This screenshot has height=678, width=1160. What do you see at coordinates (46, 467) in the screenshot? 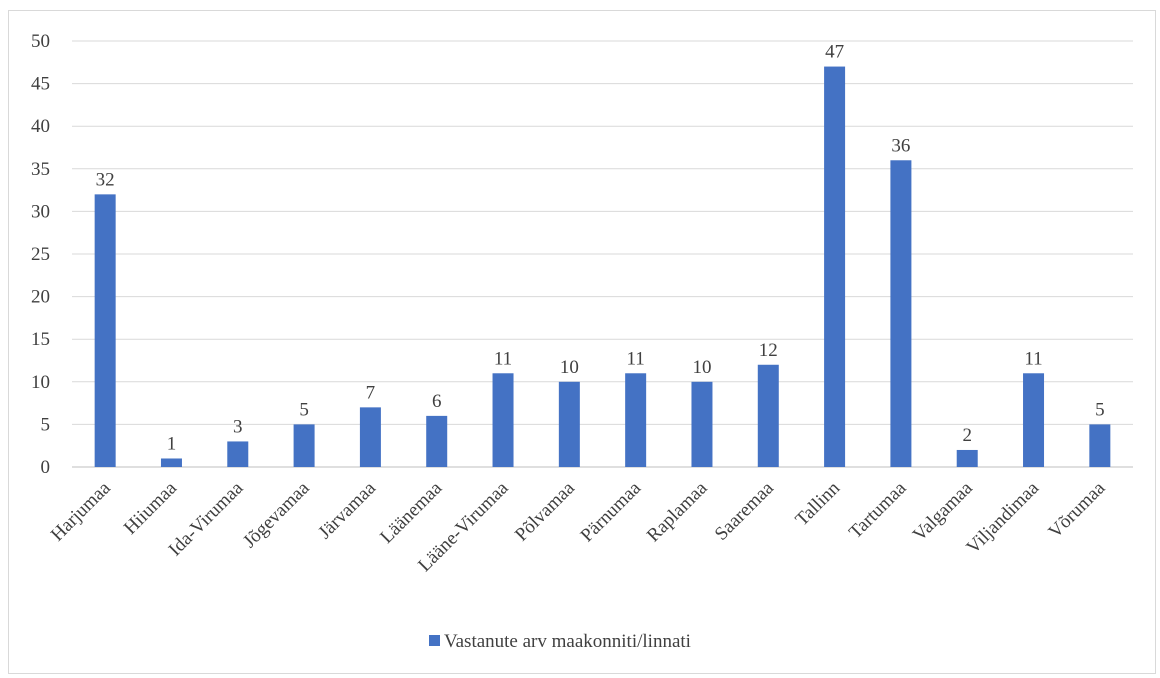
I see `y-tick-label: 0` at bounding box center [46, 467].